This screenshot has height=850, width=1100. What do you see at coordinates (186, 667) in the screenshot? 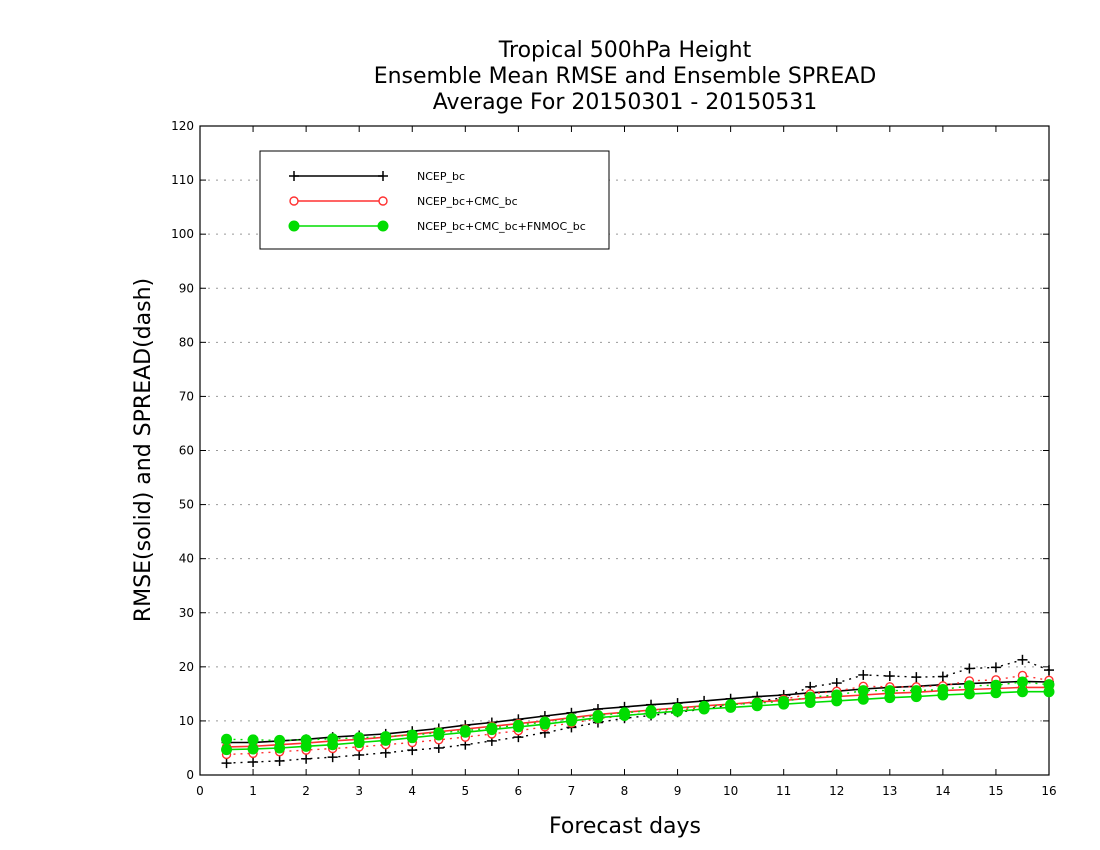
I see `y-tick-label: 20` at bounding box center [186, 667].